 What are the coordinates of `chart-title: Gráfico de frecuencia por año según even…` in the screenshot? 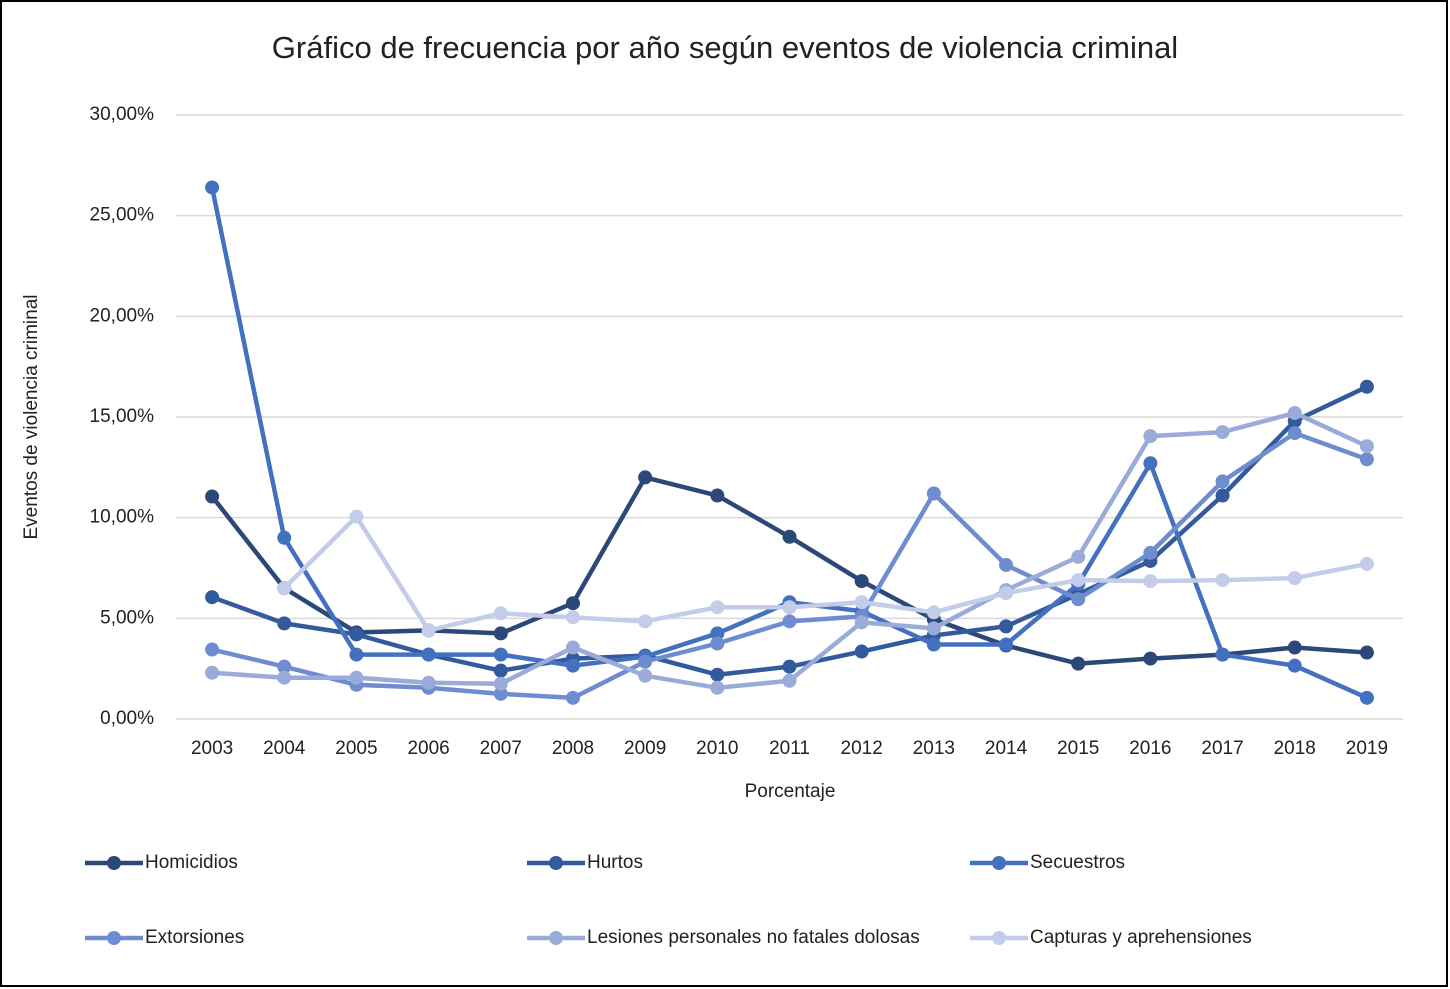 It's located at (725, 47).